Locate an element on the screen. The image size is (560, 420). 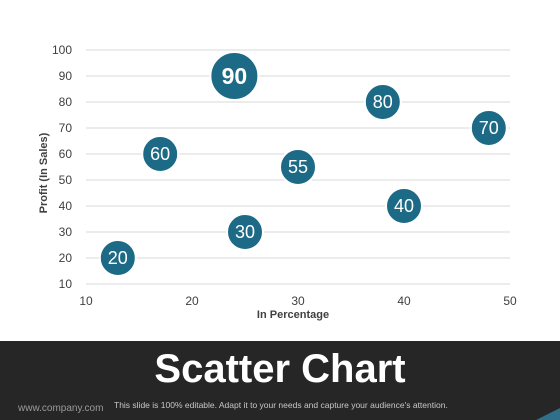
y-tick-80: 80 is located at coordinates (66, 102).